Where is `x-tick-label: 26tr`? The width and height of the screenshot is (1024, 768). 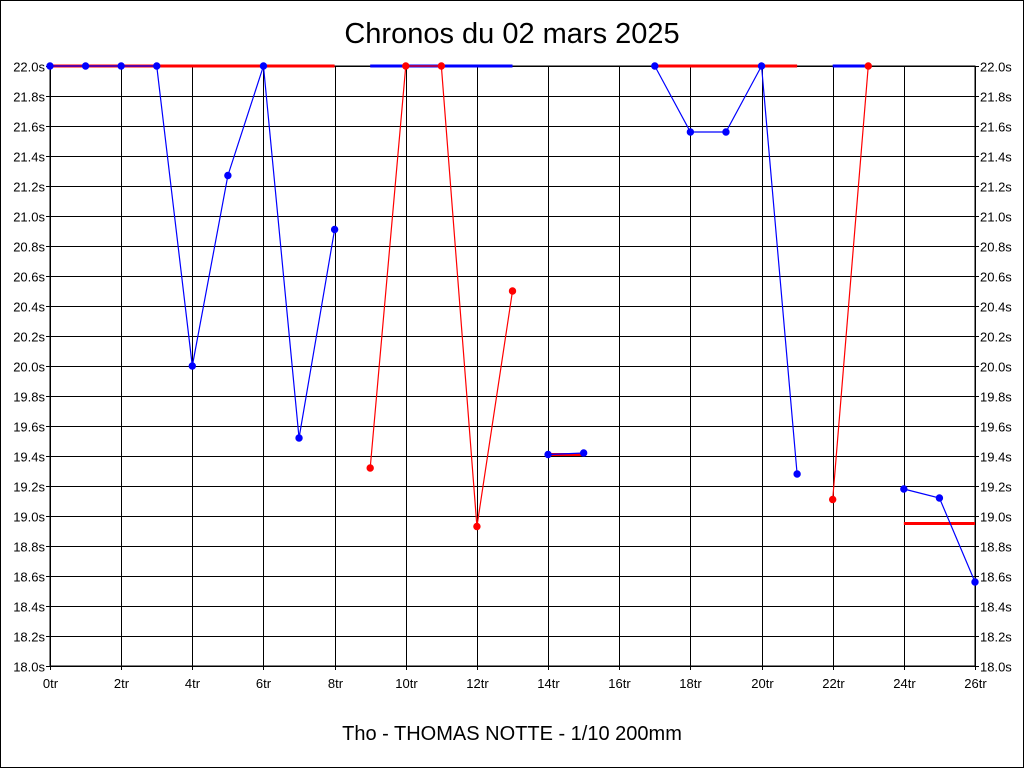 x-tick-label: 26tr is located at coordinates (975, 683).